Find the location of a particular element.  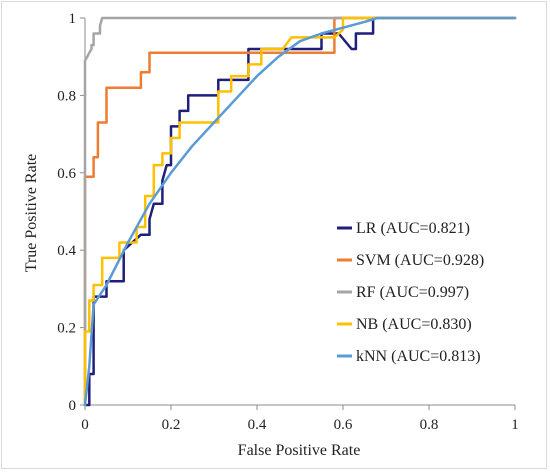

legend-label-knn: kNN (AUC=0.813) is located at coordinates (418, 356).